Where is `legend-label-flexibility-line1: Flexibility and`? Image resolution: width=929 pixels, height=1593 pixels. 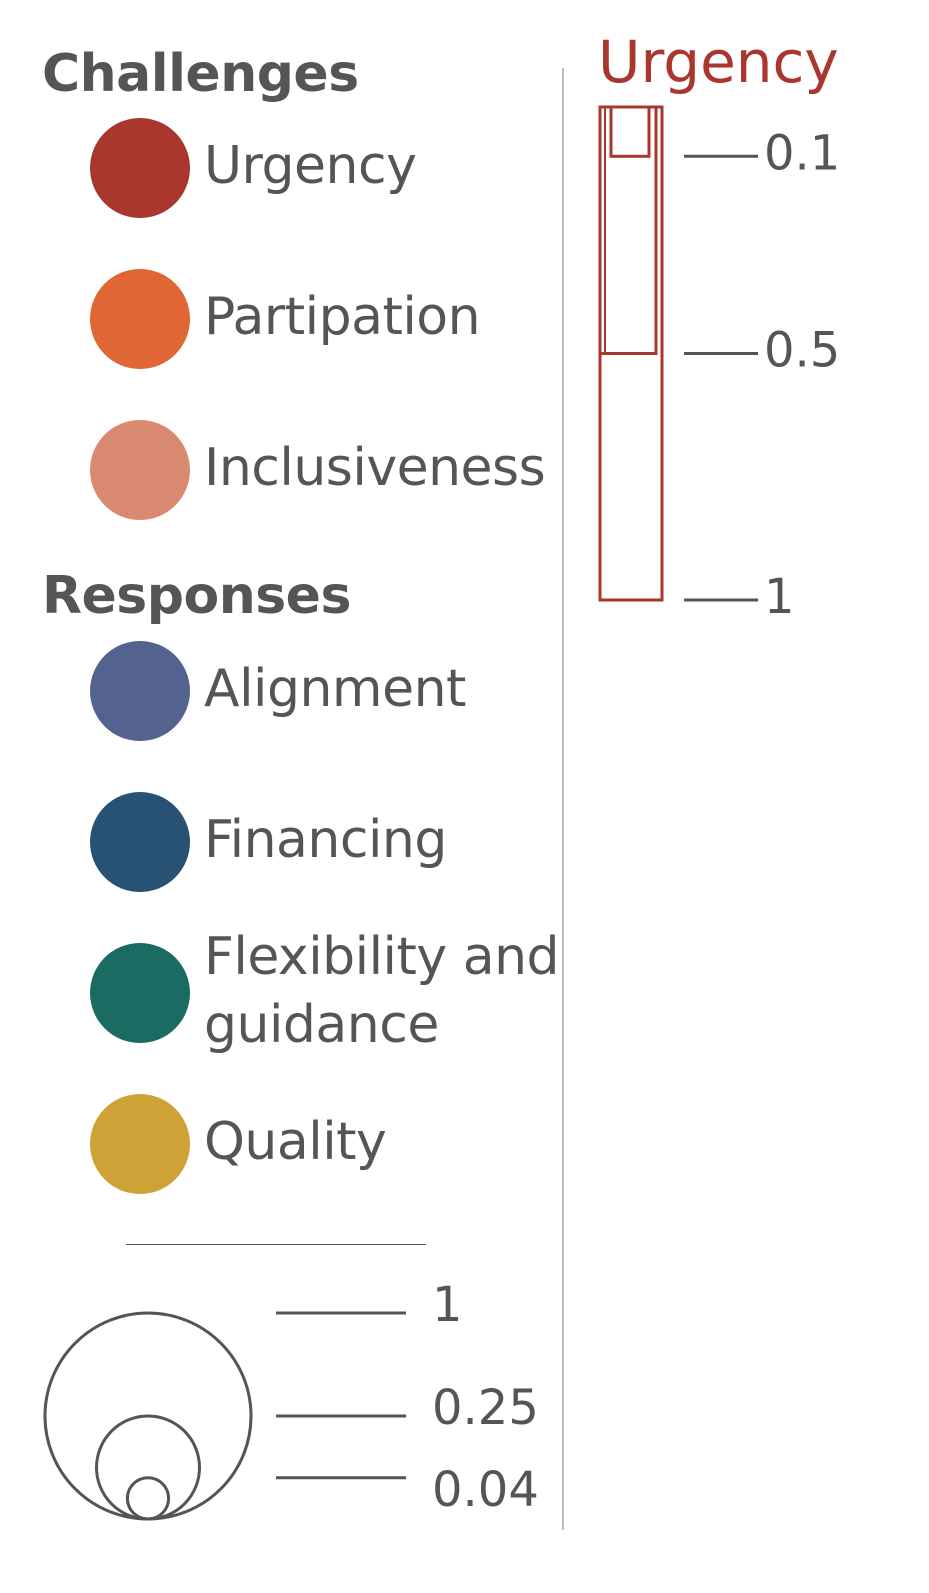
legend-label-flexibility-line1: Flexibility and is located at coordinates (382, 957).